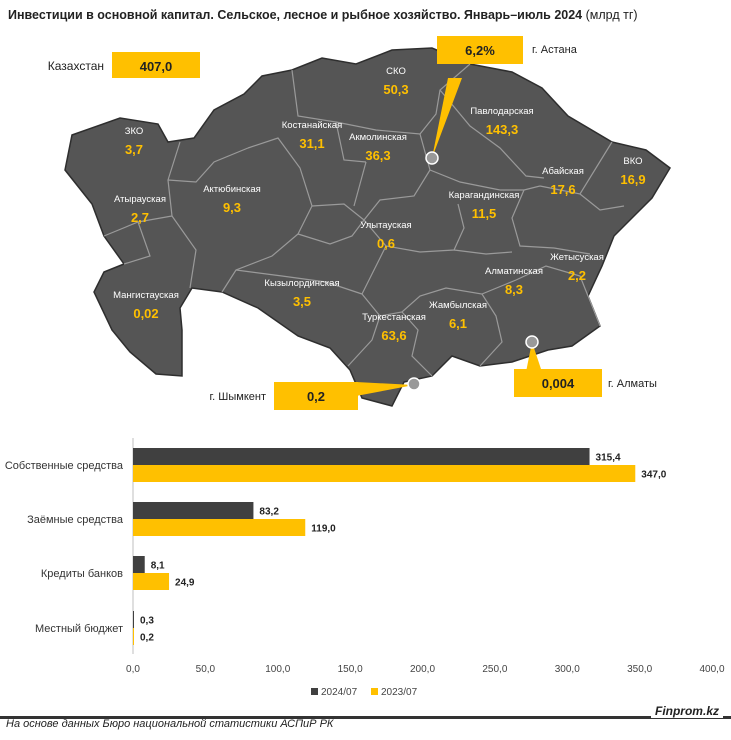 The image size is (731, 740). I want to click on region-name: Актюбинская, so click(232, 189).